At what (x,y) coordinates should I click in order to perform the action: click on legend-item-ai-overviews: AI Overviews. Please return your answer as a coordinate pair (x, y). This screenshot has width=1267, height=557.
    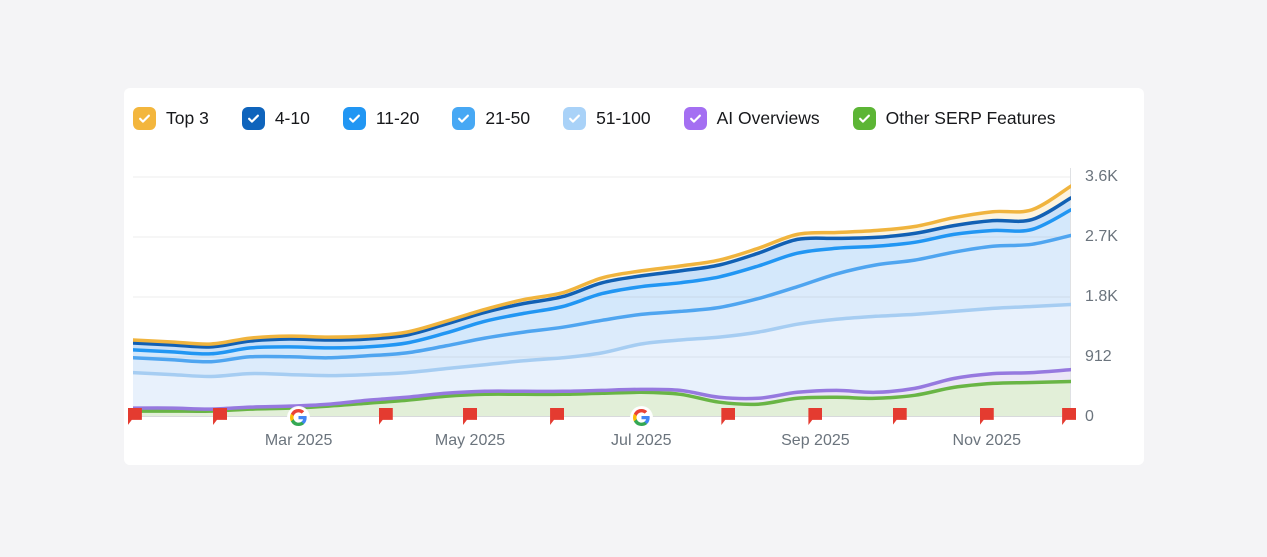
    Looking at the image, I should click on (751, 118).